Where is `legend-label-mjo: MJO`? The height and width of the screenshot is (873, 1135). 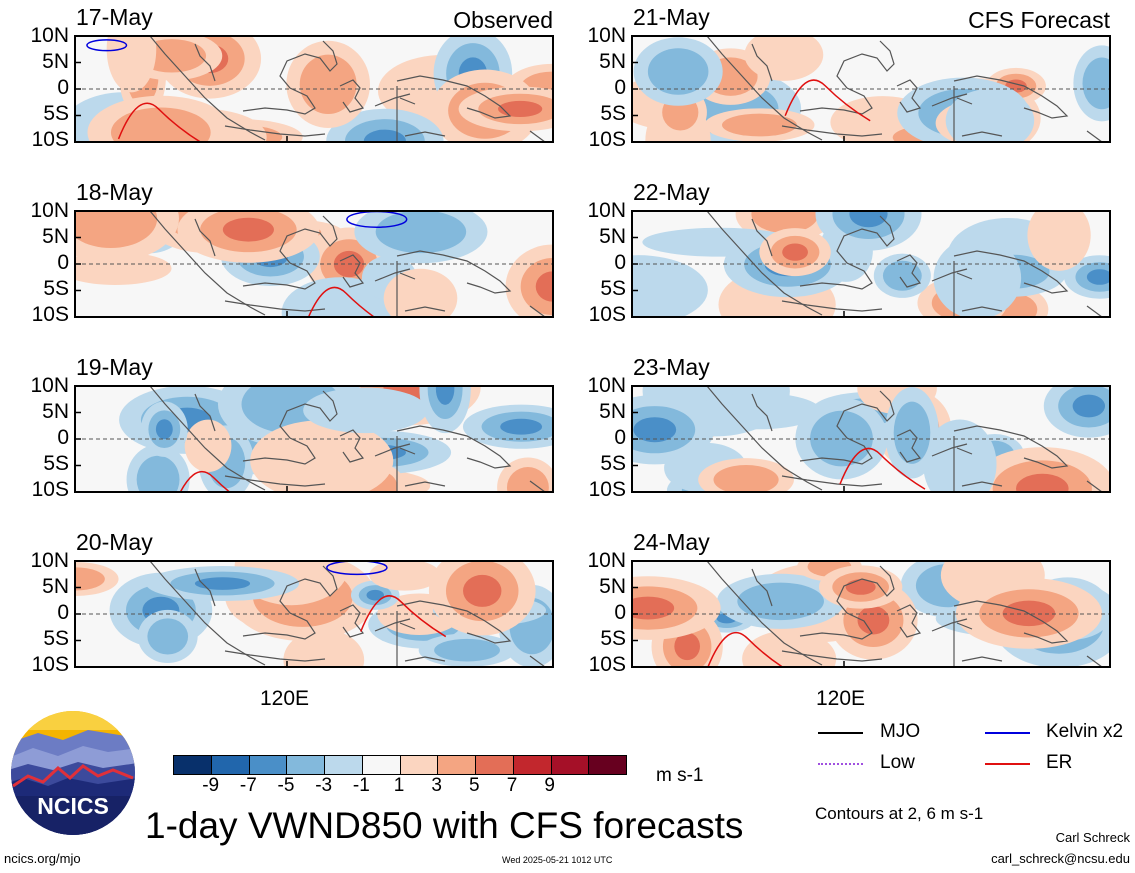
legend-label-mjo: MJO is located at coordinates (900, 731).